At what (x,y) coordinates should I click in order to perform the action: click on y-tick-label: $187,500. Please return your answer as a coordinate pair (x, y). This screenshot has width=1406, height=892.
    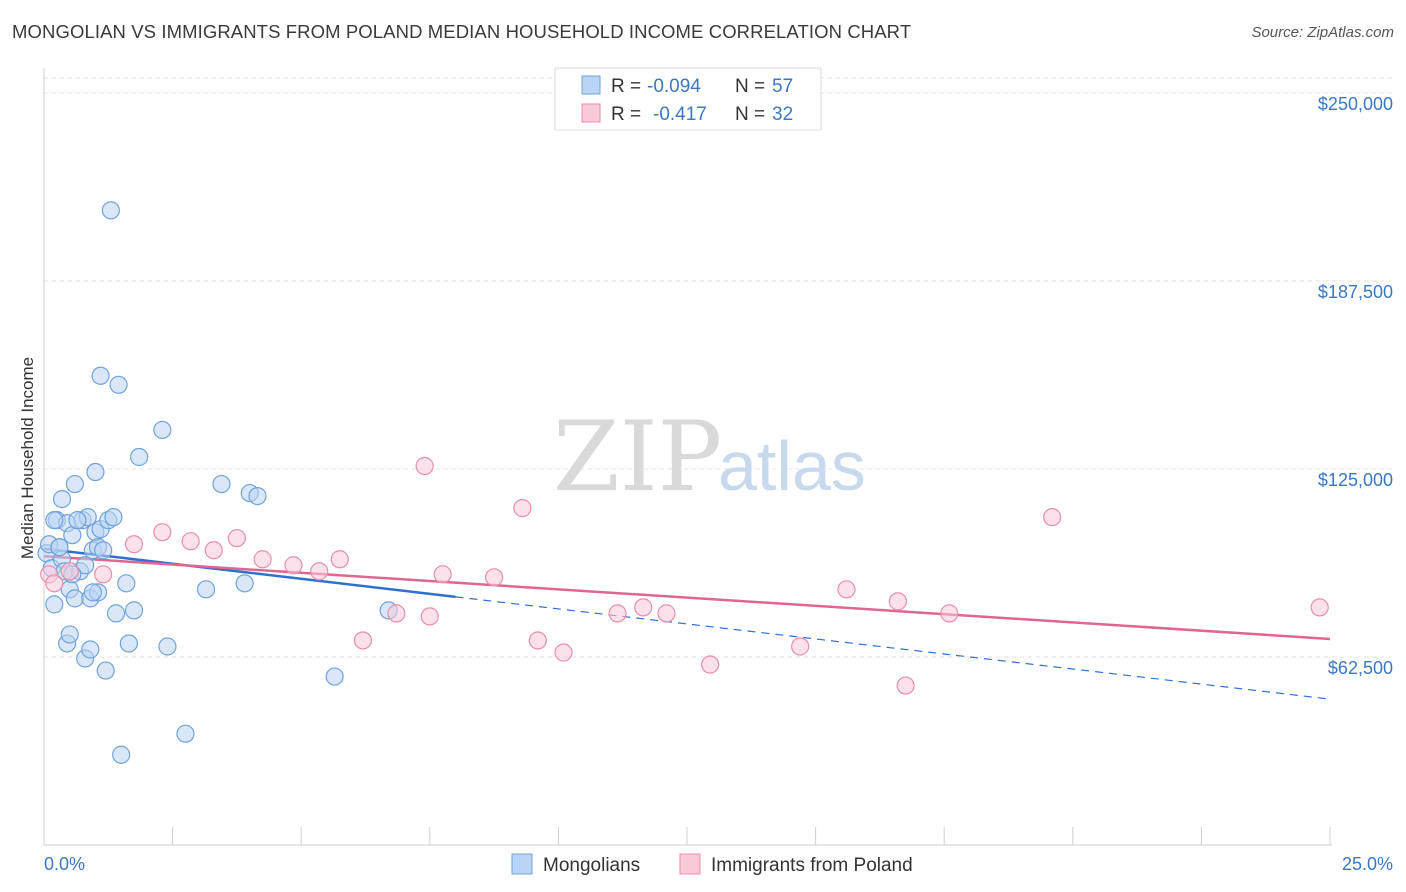
    Looking at the image, I should click on (1355, 292).